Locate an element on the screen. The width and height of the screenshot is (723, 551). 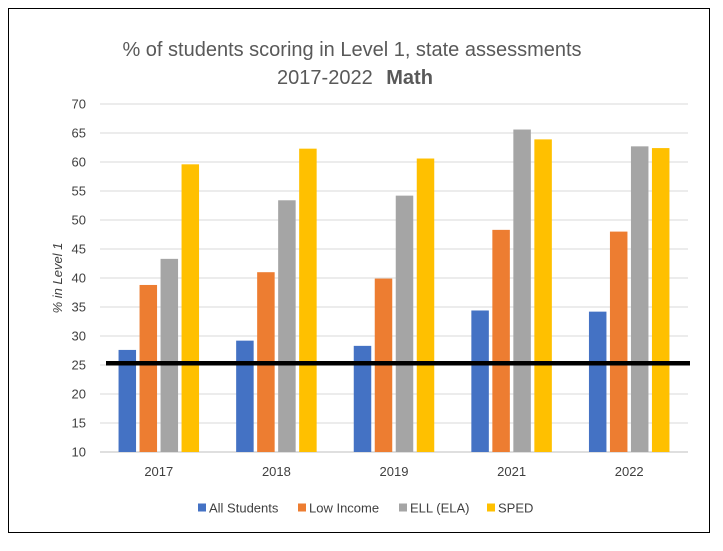
x-tick-label: 2019 is located at coordinates (394, 471).